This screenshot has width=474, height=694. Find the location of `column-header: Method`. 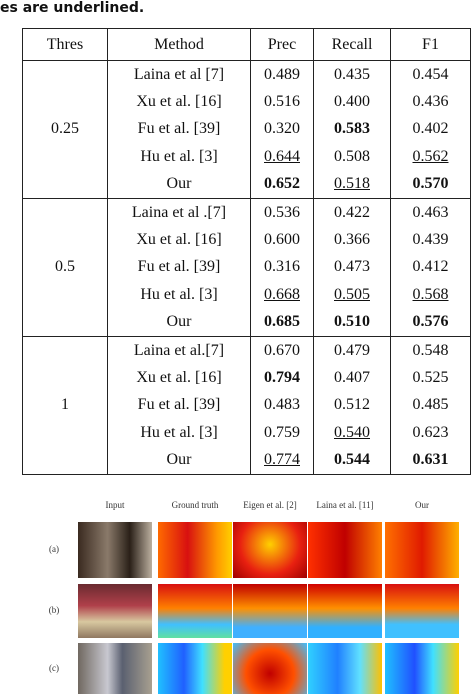

column-header: Method is located at coordinates (179, 44).